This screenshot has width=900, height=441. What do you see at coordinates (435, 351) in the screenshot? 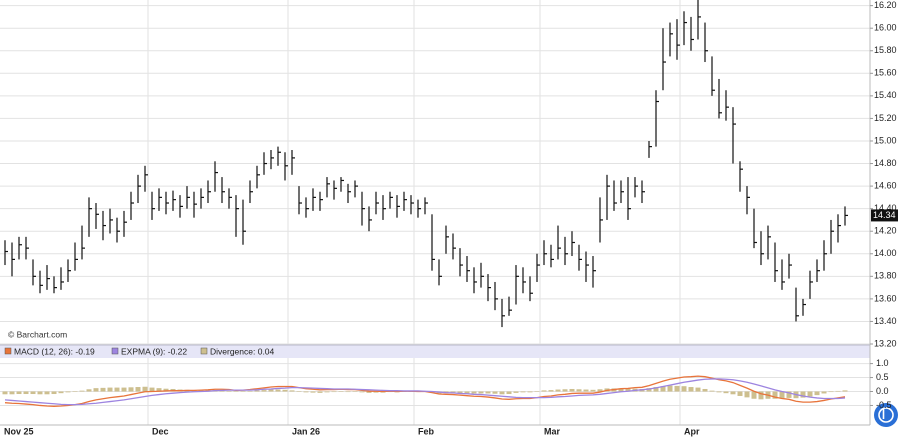
I see `legend-strip` at bounding box center [435, 351].